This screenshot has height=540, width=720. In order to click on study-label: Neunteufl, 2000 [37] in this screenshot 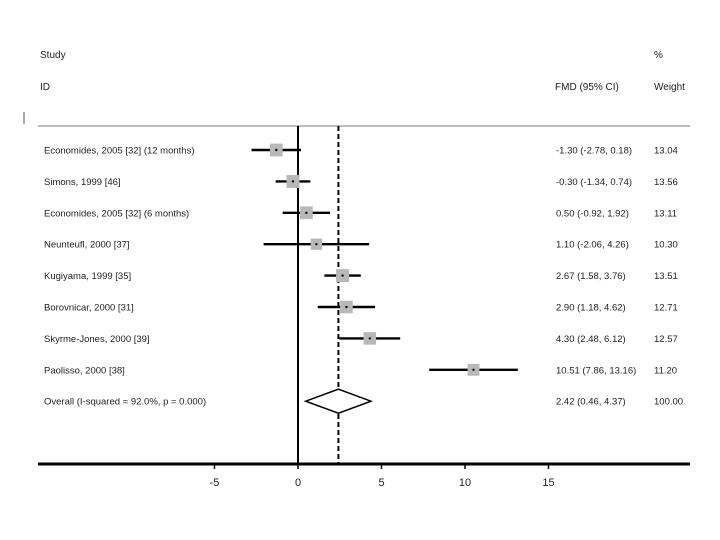, I will do `click(87, 245)`.